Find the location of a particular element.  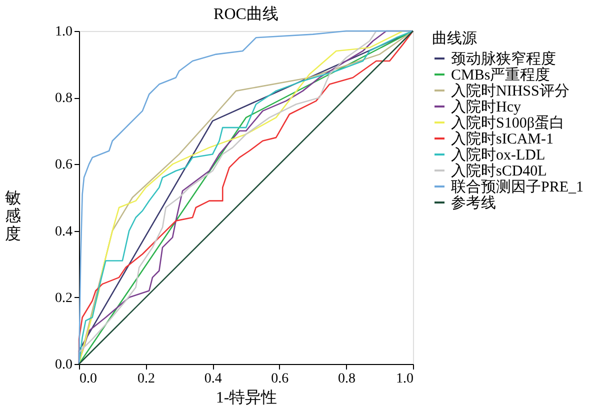

y-tick-label: 0.2 is located at coordinates (63, 298).